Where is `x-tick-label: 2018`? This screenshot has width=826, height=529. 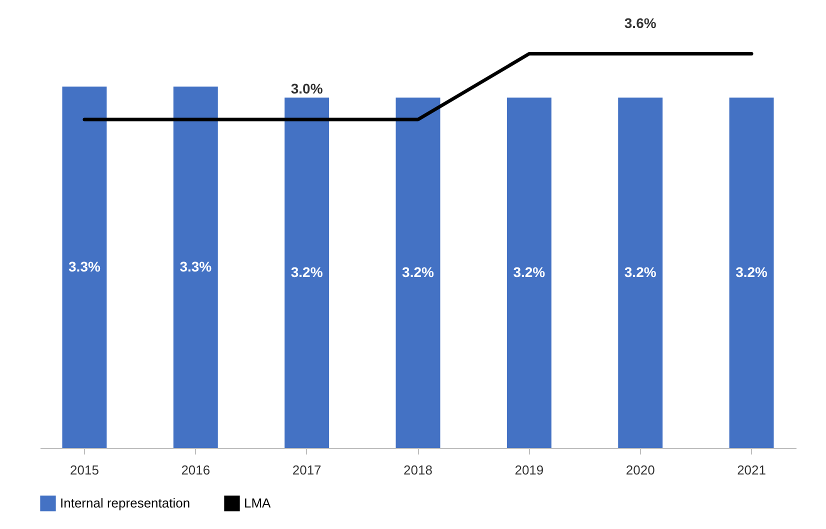
x-tick-label: 2018 is located at coordinates (418, 470).